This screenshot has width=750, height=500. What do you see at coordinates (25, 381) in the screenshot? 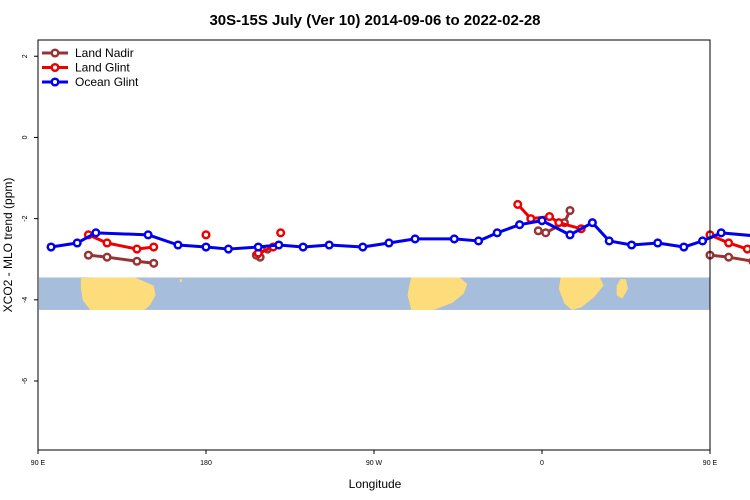
I see `y-tick-label: -6` at bounding box center [25, 381].